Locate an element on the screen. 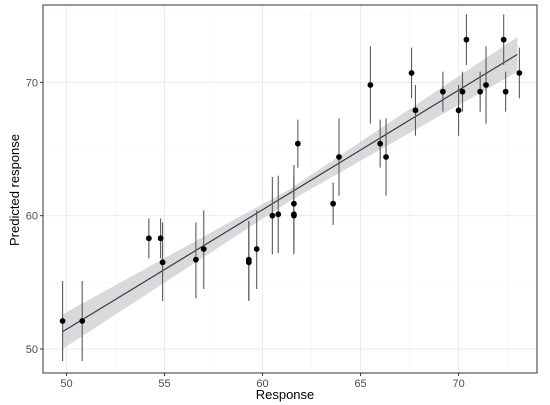  y-tick-label: 70 is located at coordinates (32, 83).